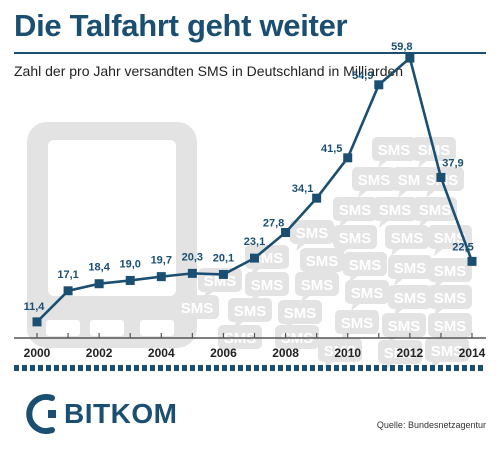 The height and width of the screenshot is (449, 500). I want to click on data-label: 18,4, so click(99, 268).